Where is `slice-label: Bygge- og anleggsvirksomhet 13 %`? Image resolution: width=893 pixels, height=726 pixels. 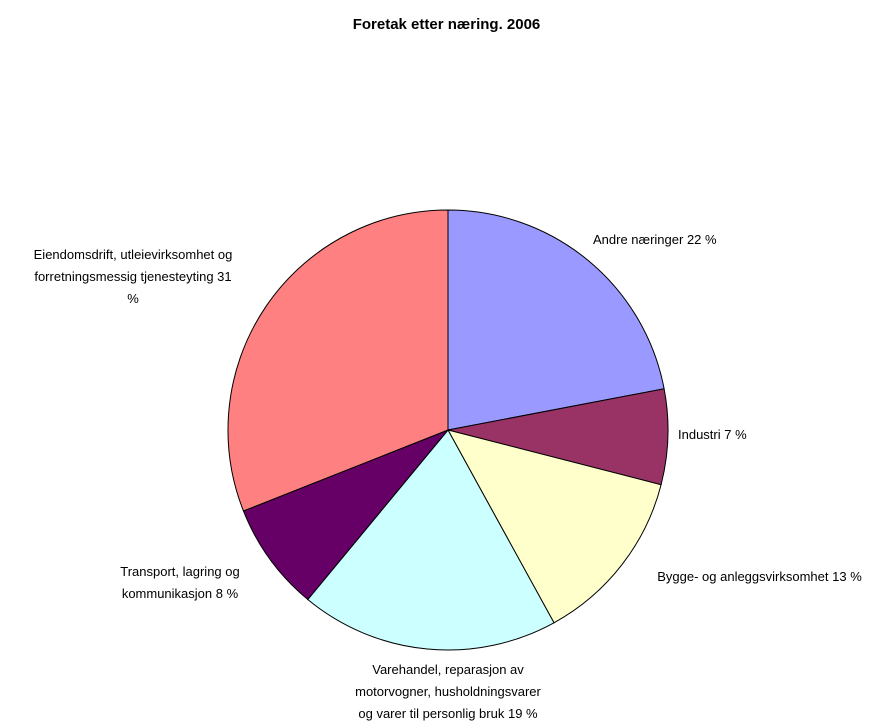
slice-label: Bygge- og anleggsvirksomhet 13 % is located at coordinates (759, 577).